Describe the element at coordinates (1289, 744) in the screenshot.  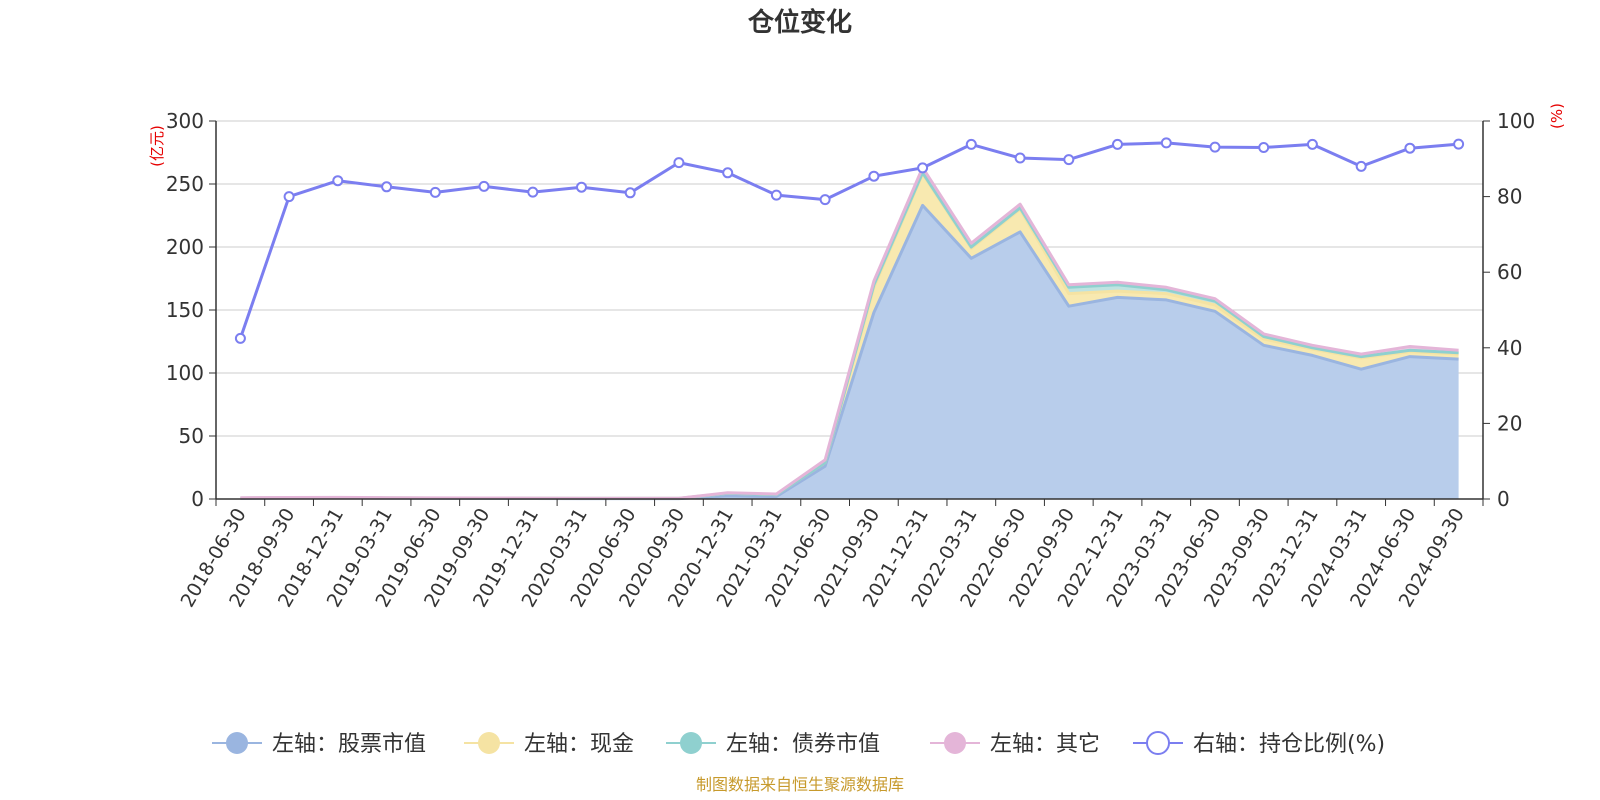
I see `legend-label: 右轴：持仓比例(%)` at that location.